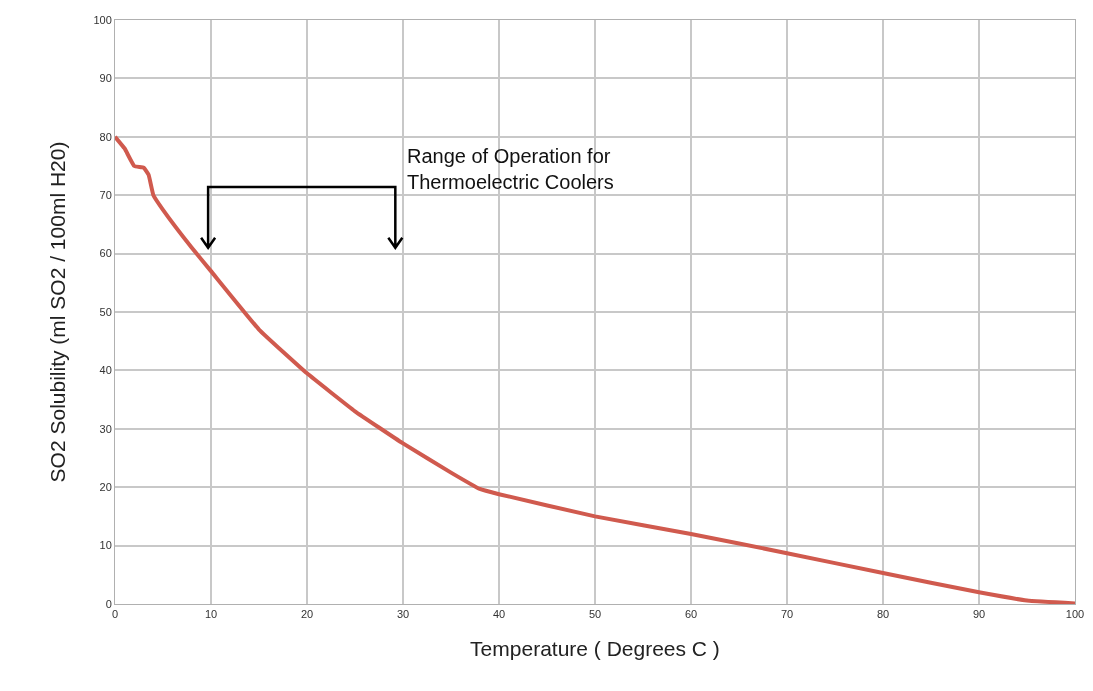 The height and width of the screenshot is (691, 1093). What do you see at coordinates (403, 614) in the screenshot?
I see `x-tick-label: 30` at bounding box center [403, 614].